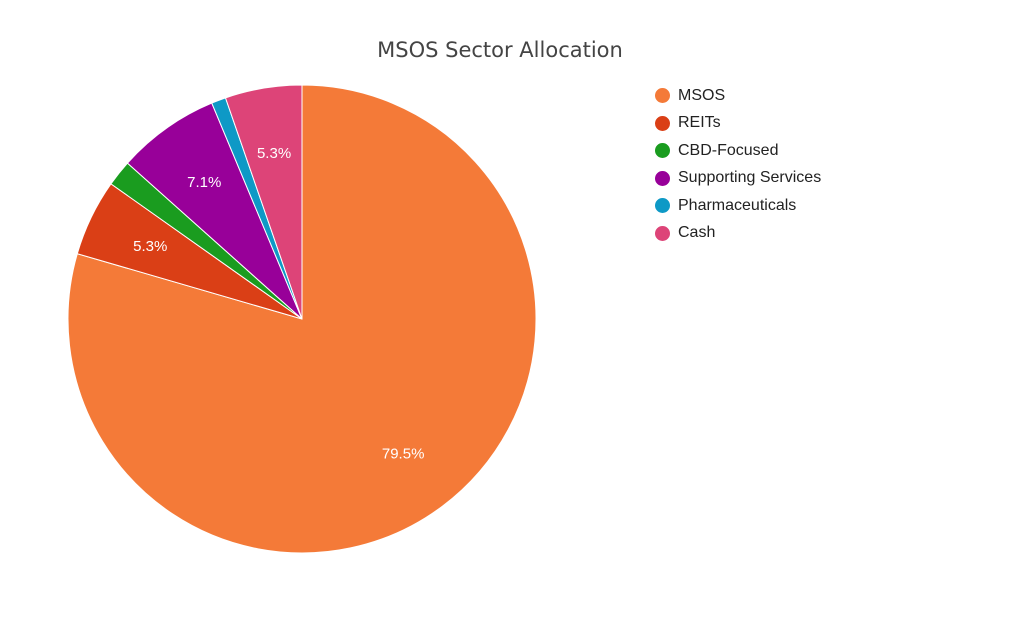 The height and width of the screenshot is (632, 1024). What do you see at coordinates (728, 150) in the screenshot?
I see `legend-label: CBD-Focused` at bounding box center [728, 150].